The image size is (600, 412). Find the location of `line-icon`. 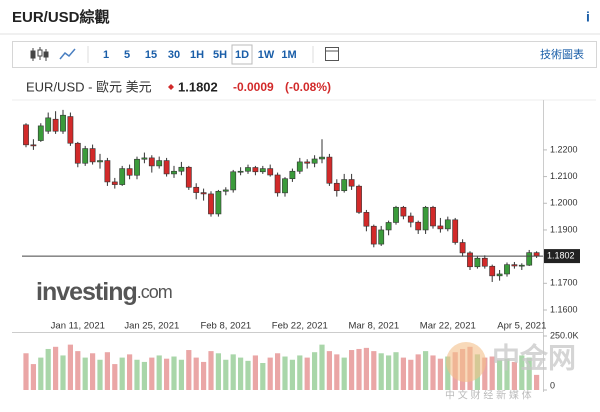

line-icon is located at coordinates (67, 54).